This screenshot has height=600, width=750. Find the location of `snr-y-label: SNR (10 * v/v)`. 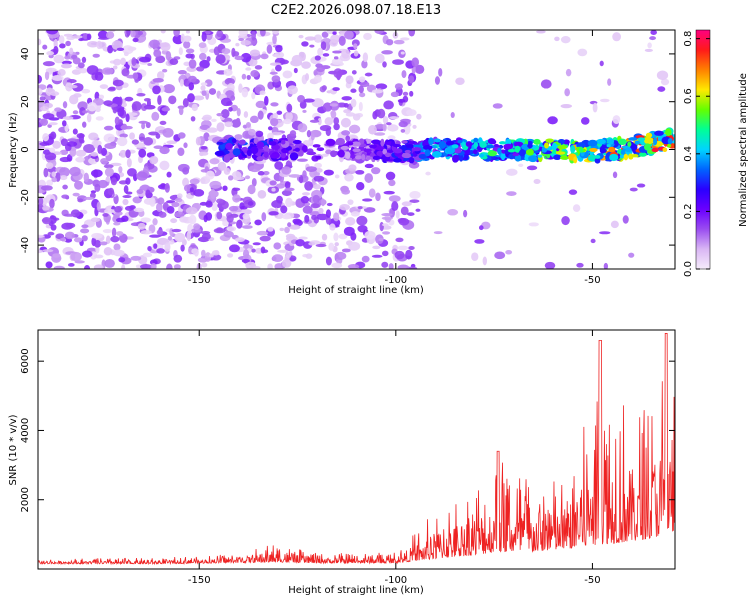

snr-y-label: SNR (10 * v/v) is located at coordinates (13, 449).